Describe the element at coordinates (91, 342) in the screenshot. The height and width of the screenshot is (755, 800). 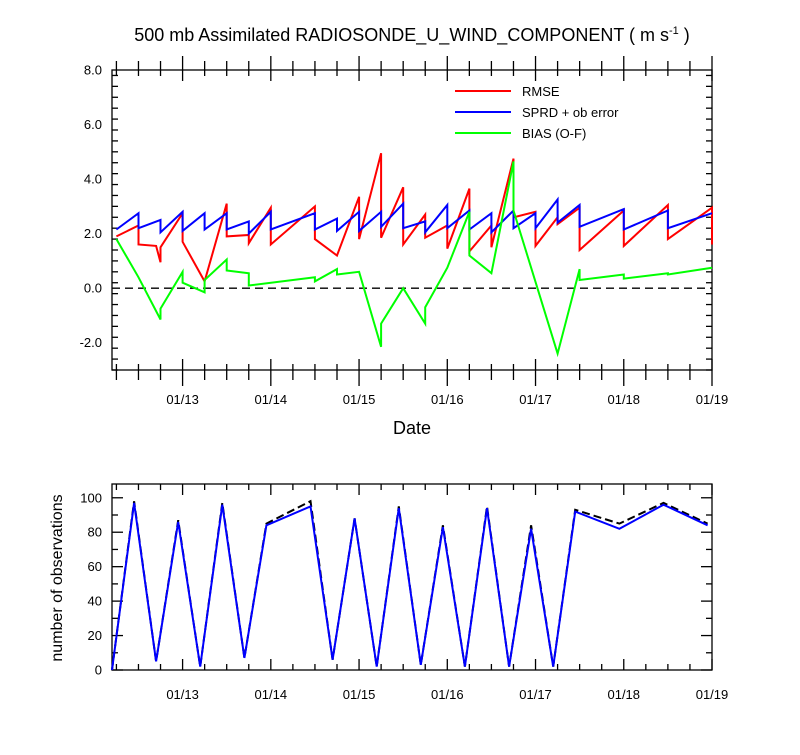
I see `y-tick-label: -2.0` at that location.